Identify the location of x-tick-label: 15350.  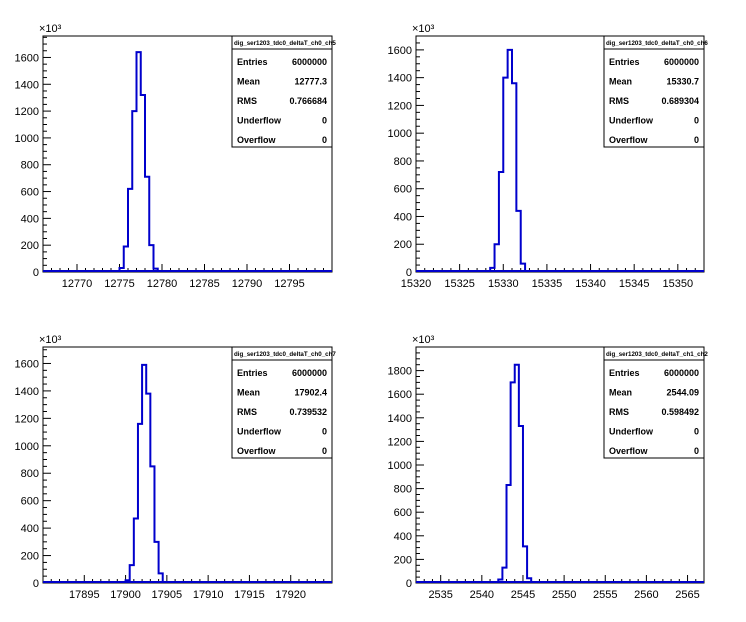
(678, 284).